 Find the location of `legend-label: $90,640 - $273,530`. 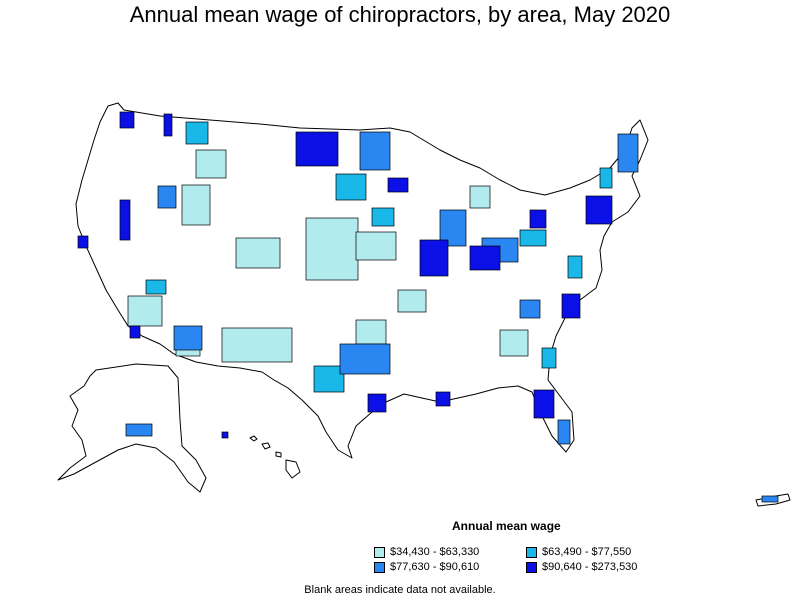

legend-label: $90,640 - $273,530 is located at coordinates (590, 567).